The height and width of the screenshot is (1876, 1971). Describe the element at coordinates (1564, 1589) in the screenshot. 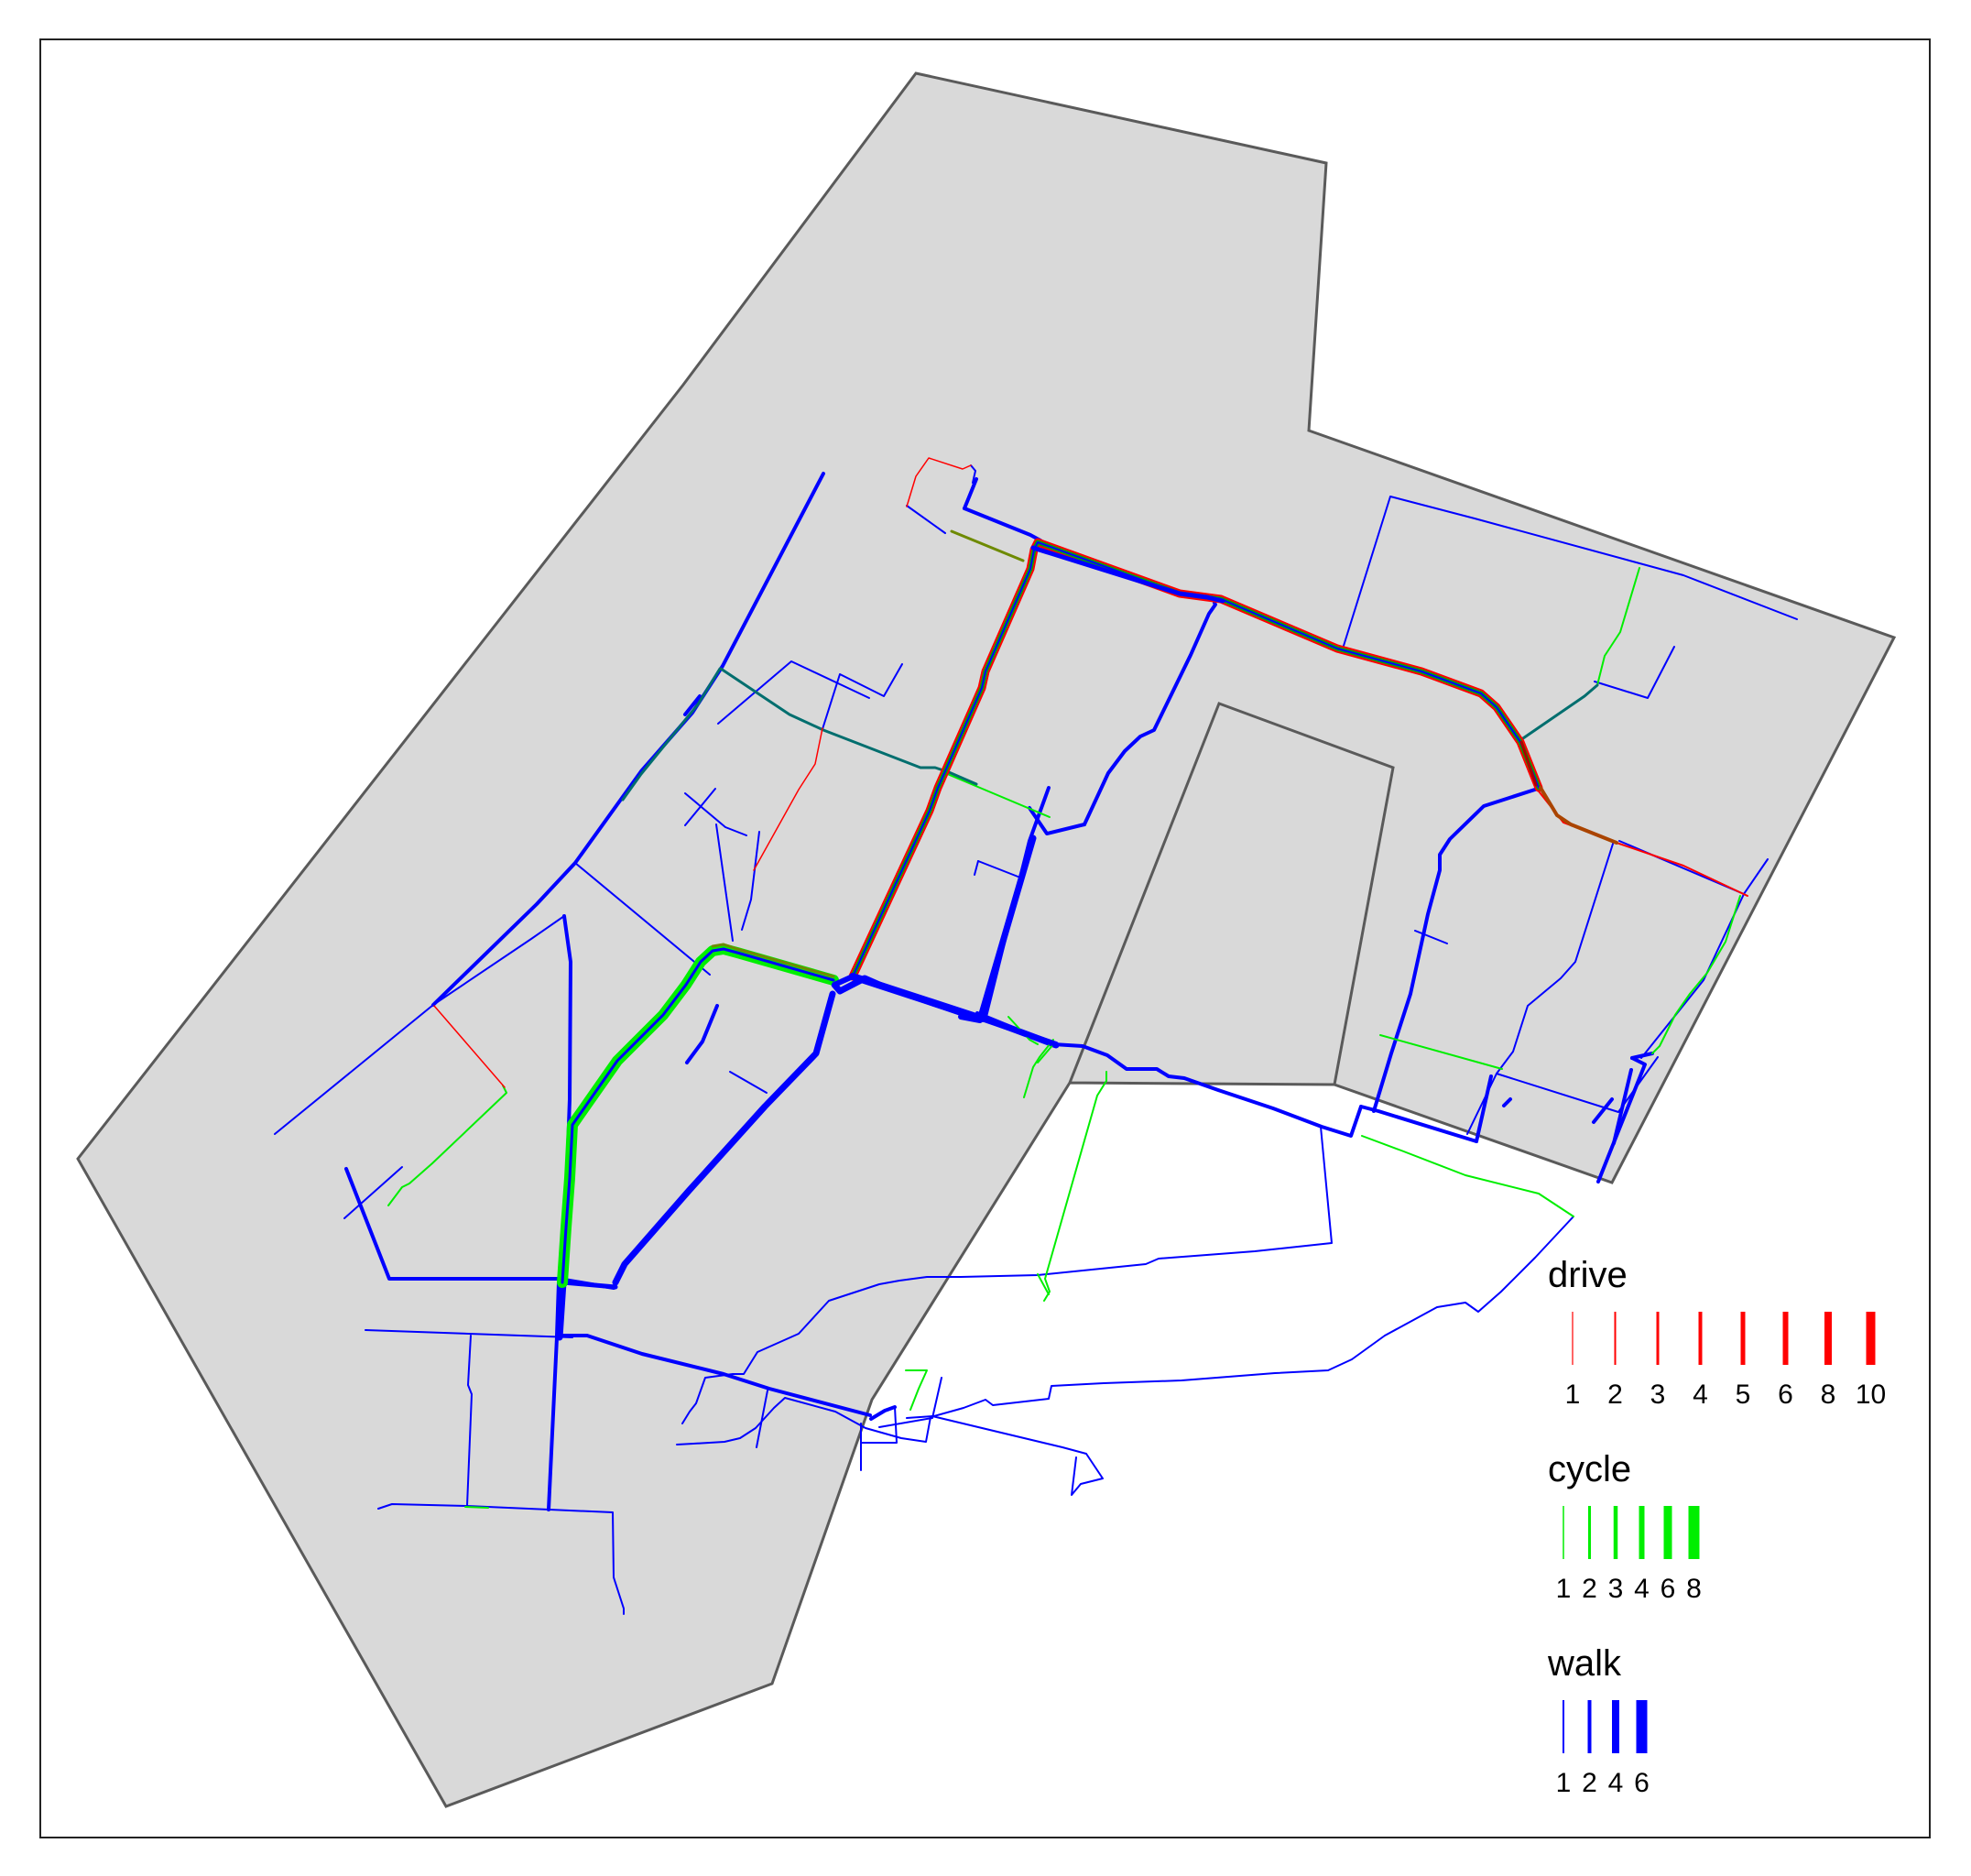

I see `legend-cycle-label: 1` at that location.